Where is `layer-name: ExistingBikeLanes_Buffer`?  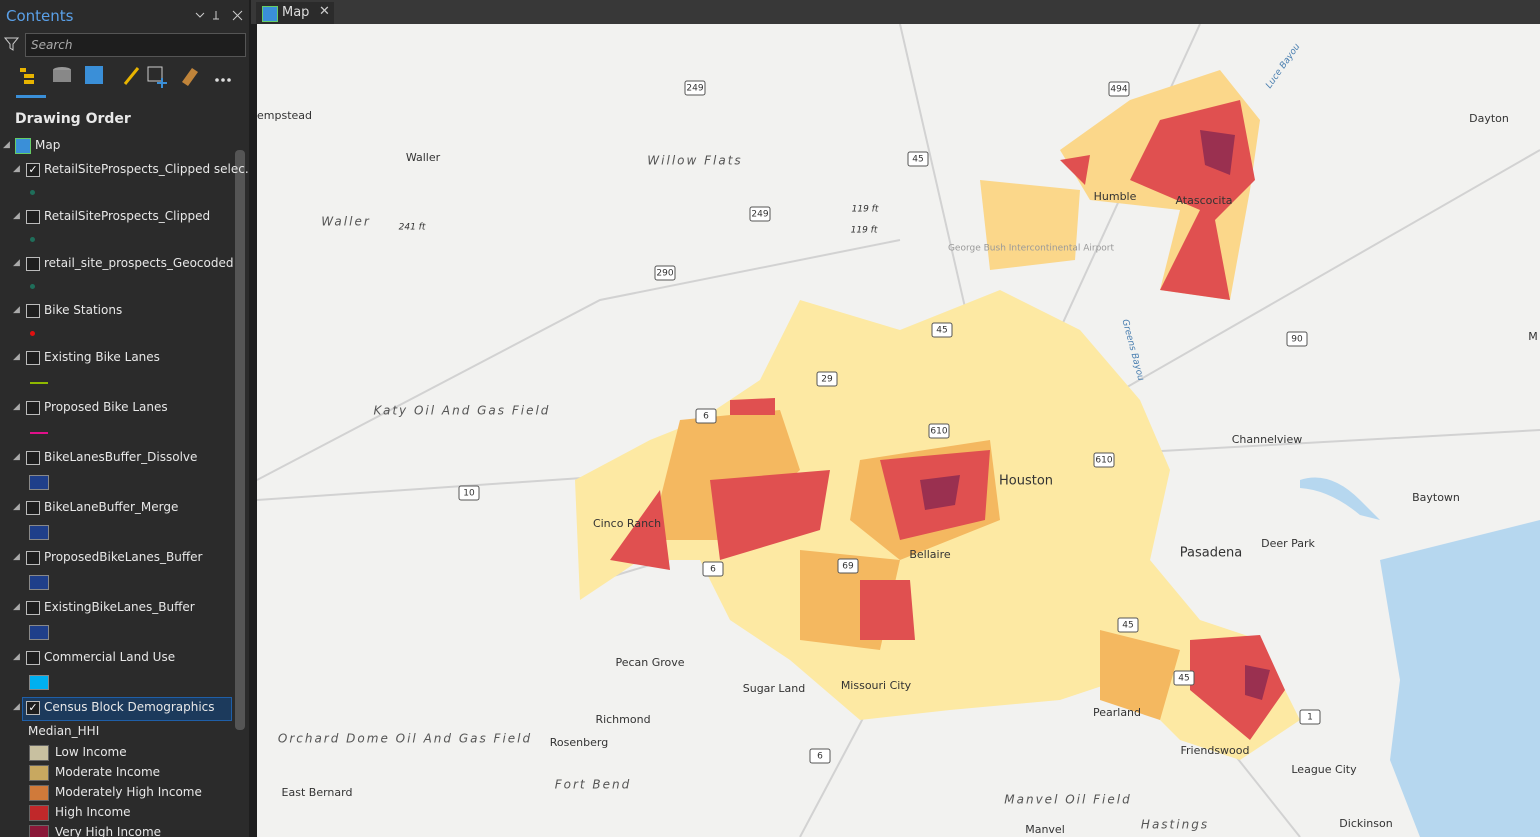
layer-name: ExistingBikeLanes_Buffer is located at coordinates (119, 607).